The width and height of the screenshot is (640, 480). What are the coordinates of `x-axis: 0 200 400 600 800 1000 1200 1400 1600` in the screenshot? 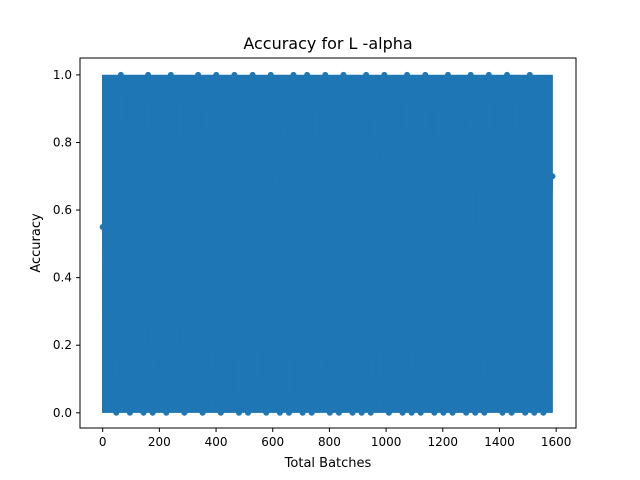 It's located at (335, 438).